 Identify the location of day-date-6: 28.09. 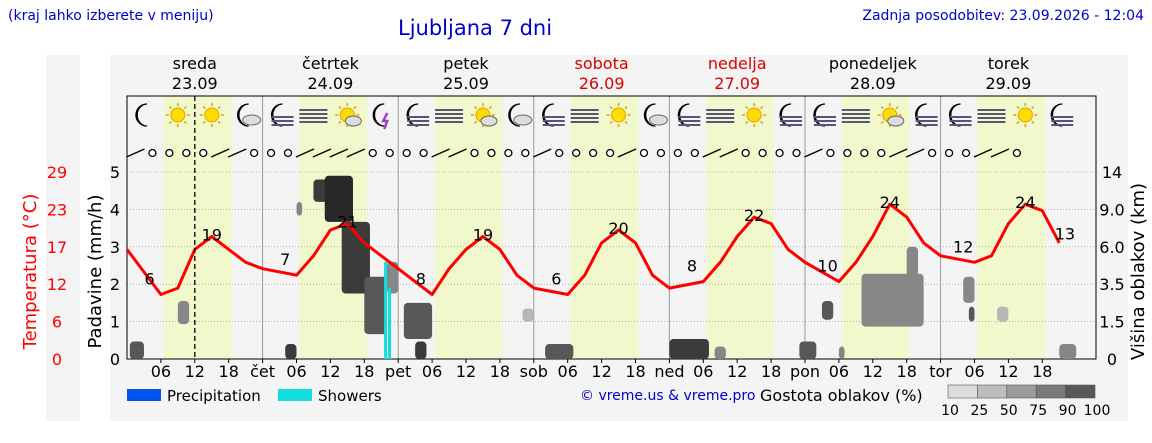
(873, 83).